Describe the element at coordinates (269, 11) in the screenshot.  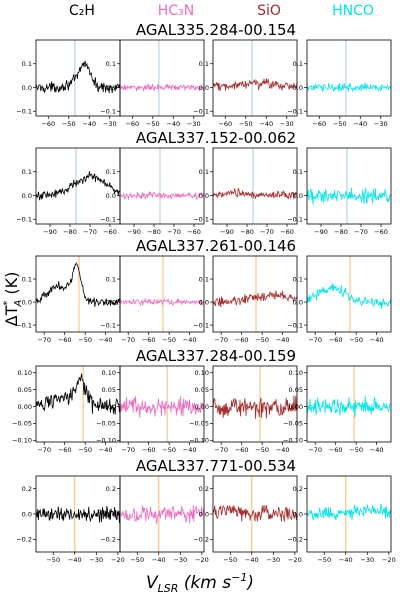
I see `col-header-sio: SiO` at that location.